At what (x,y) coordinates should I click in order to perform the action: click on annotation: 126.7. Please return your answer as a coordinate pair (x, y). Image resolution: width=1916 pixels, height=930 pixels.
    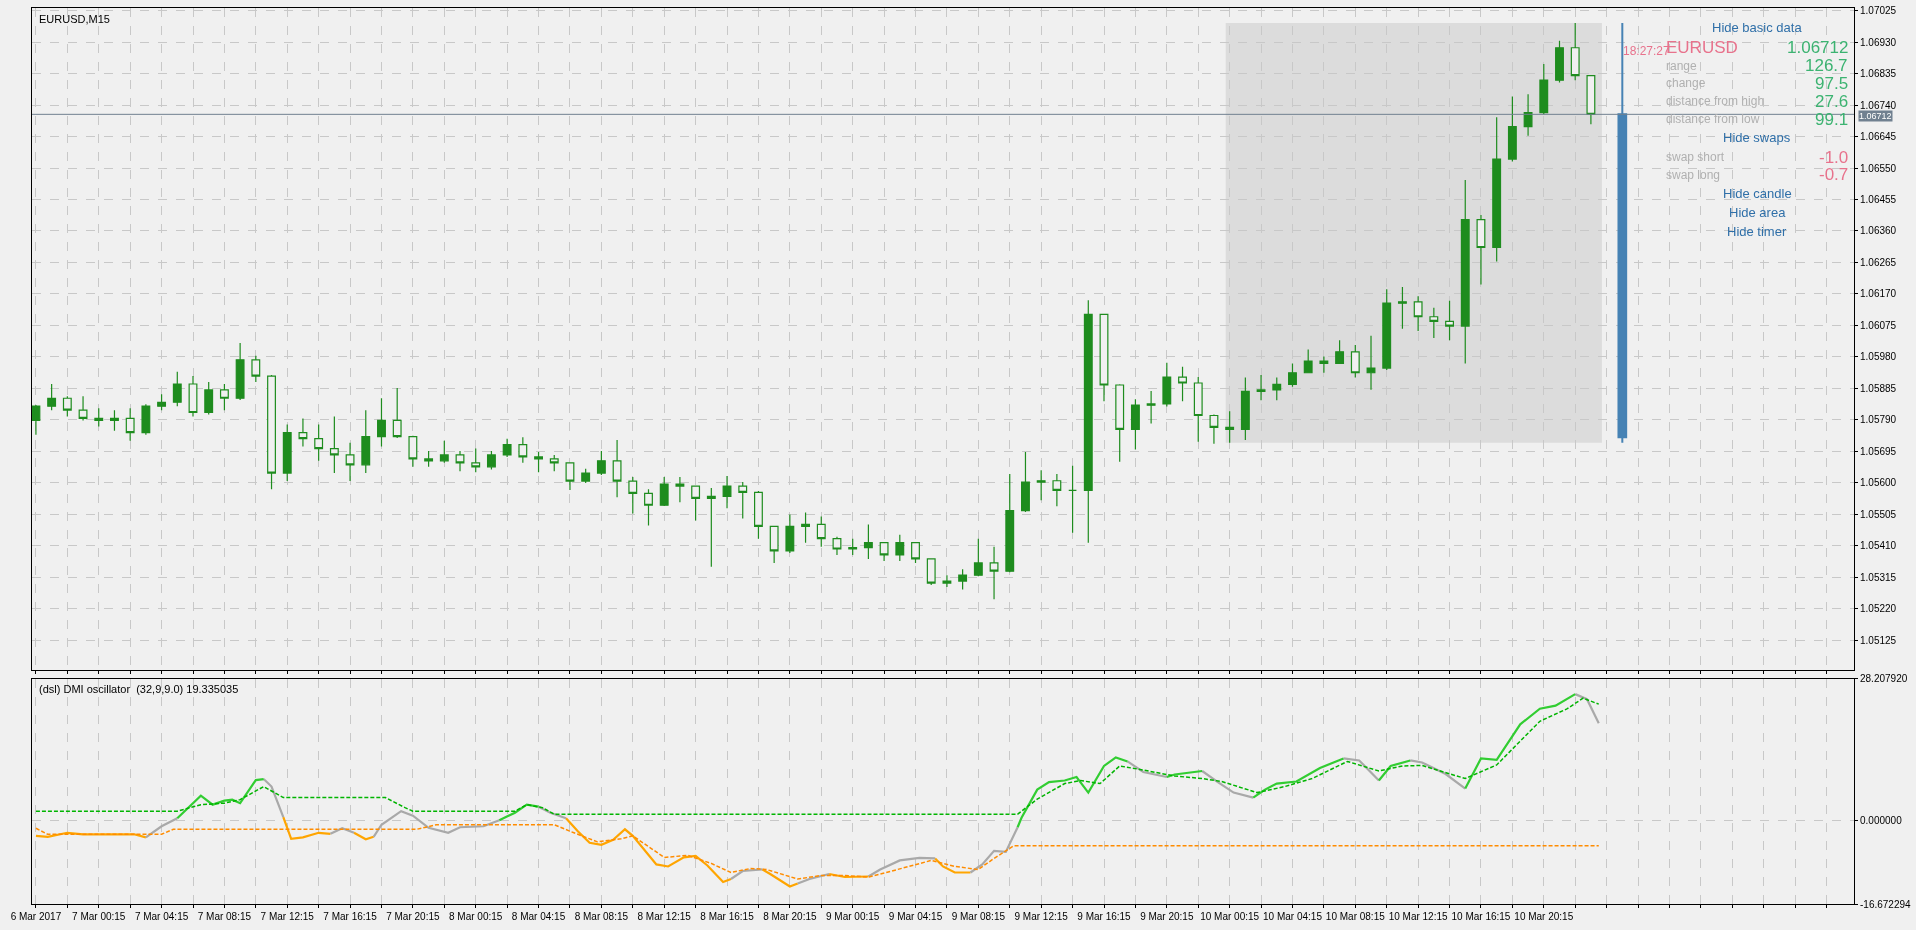
    Looking at the image, I should click on (1826, 65).